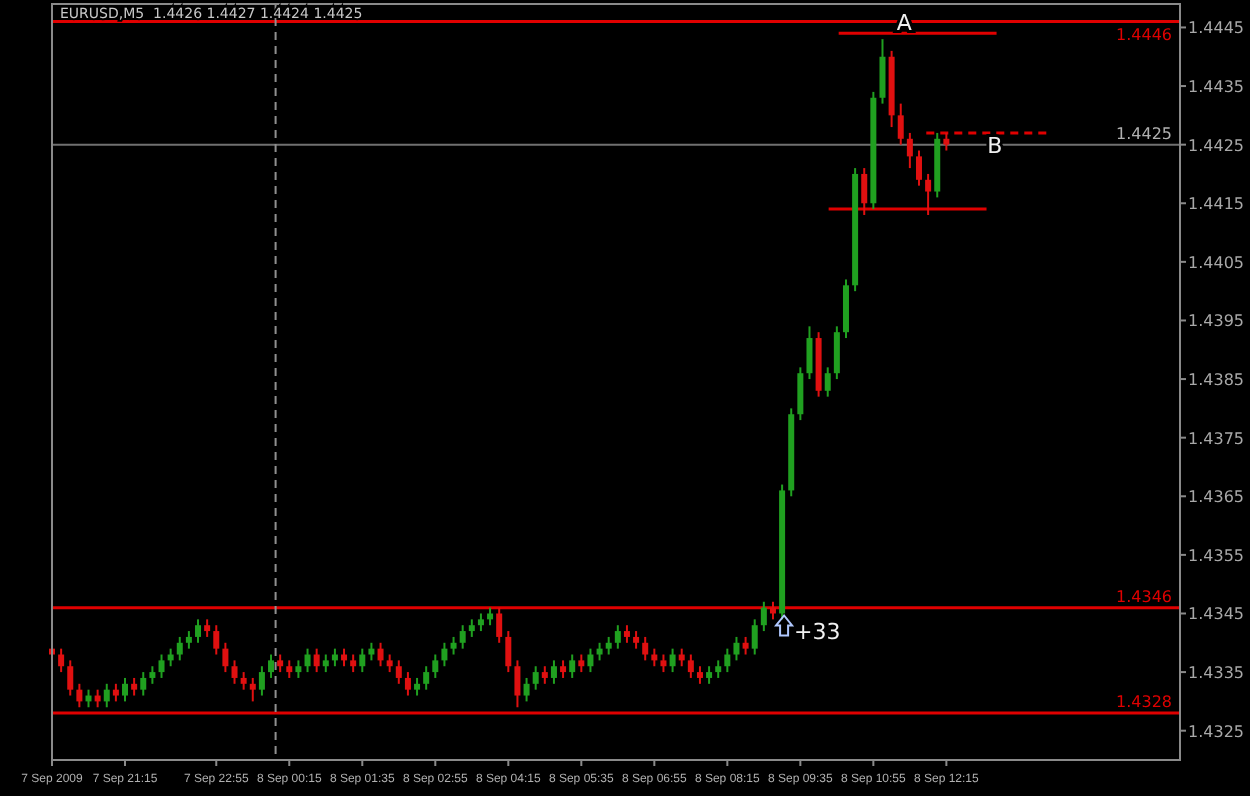 This screenshot has height=796, width=1250. What do you see at coordinates (1216, 497) in the screenshot?
I see `y-tick-label: 1.4365` at bounding box center [1216, 497].